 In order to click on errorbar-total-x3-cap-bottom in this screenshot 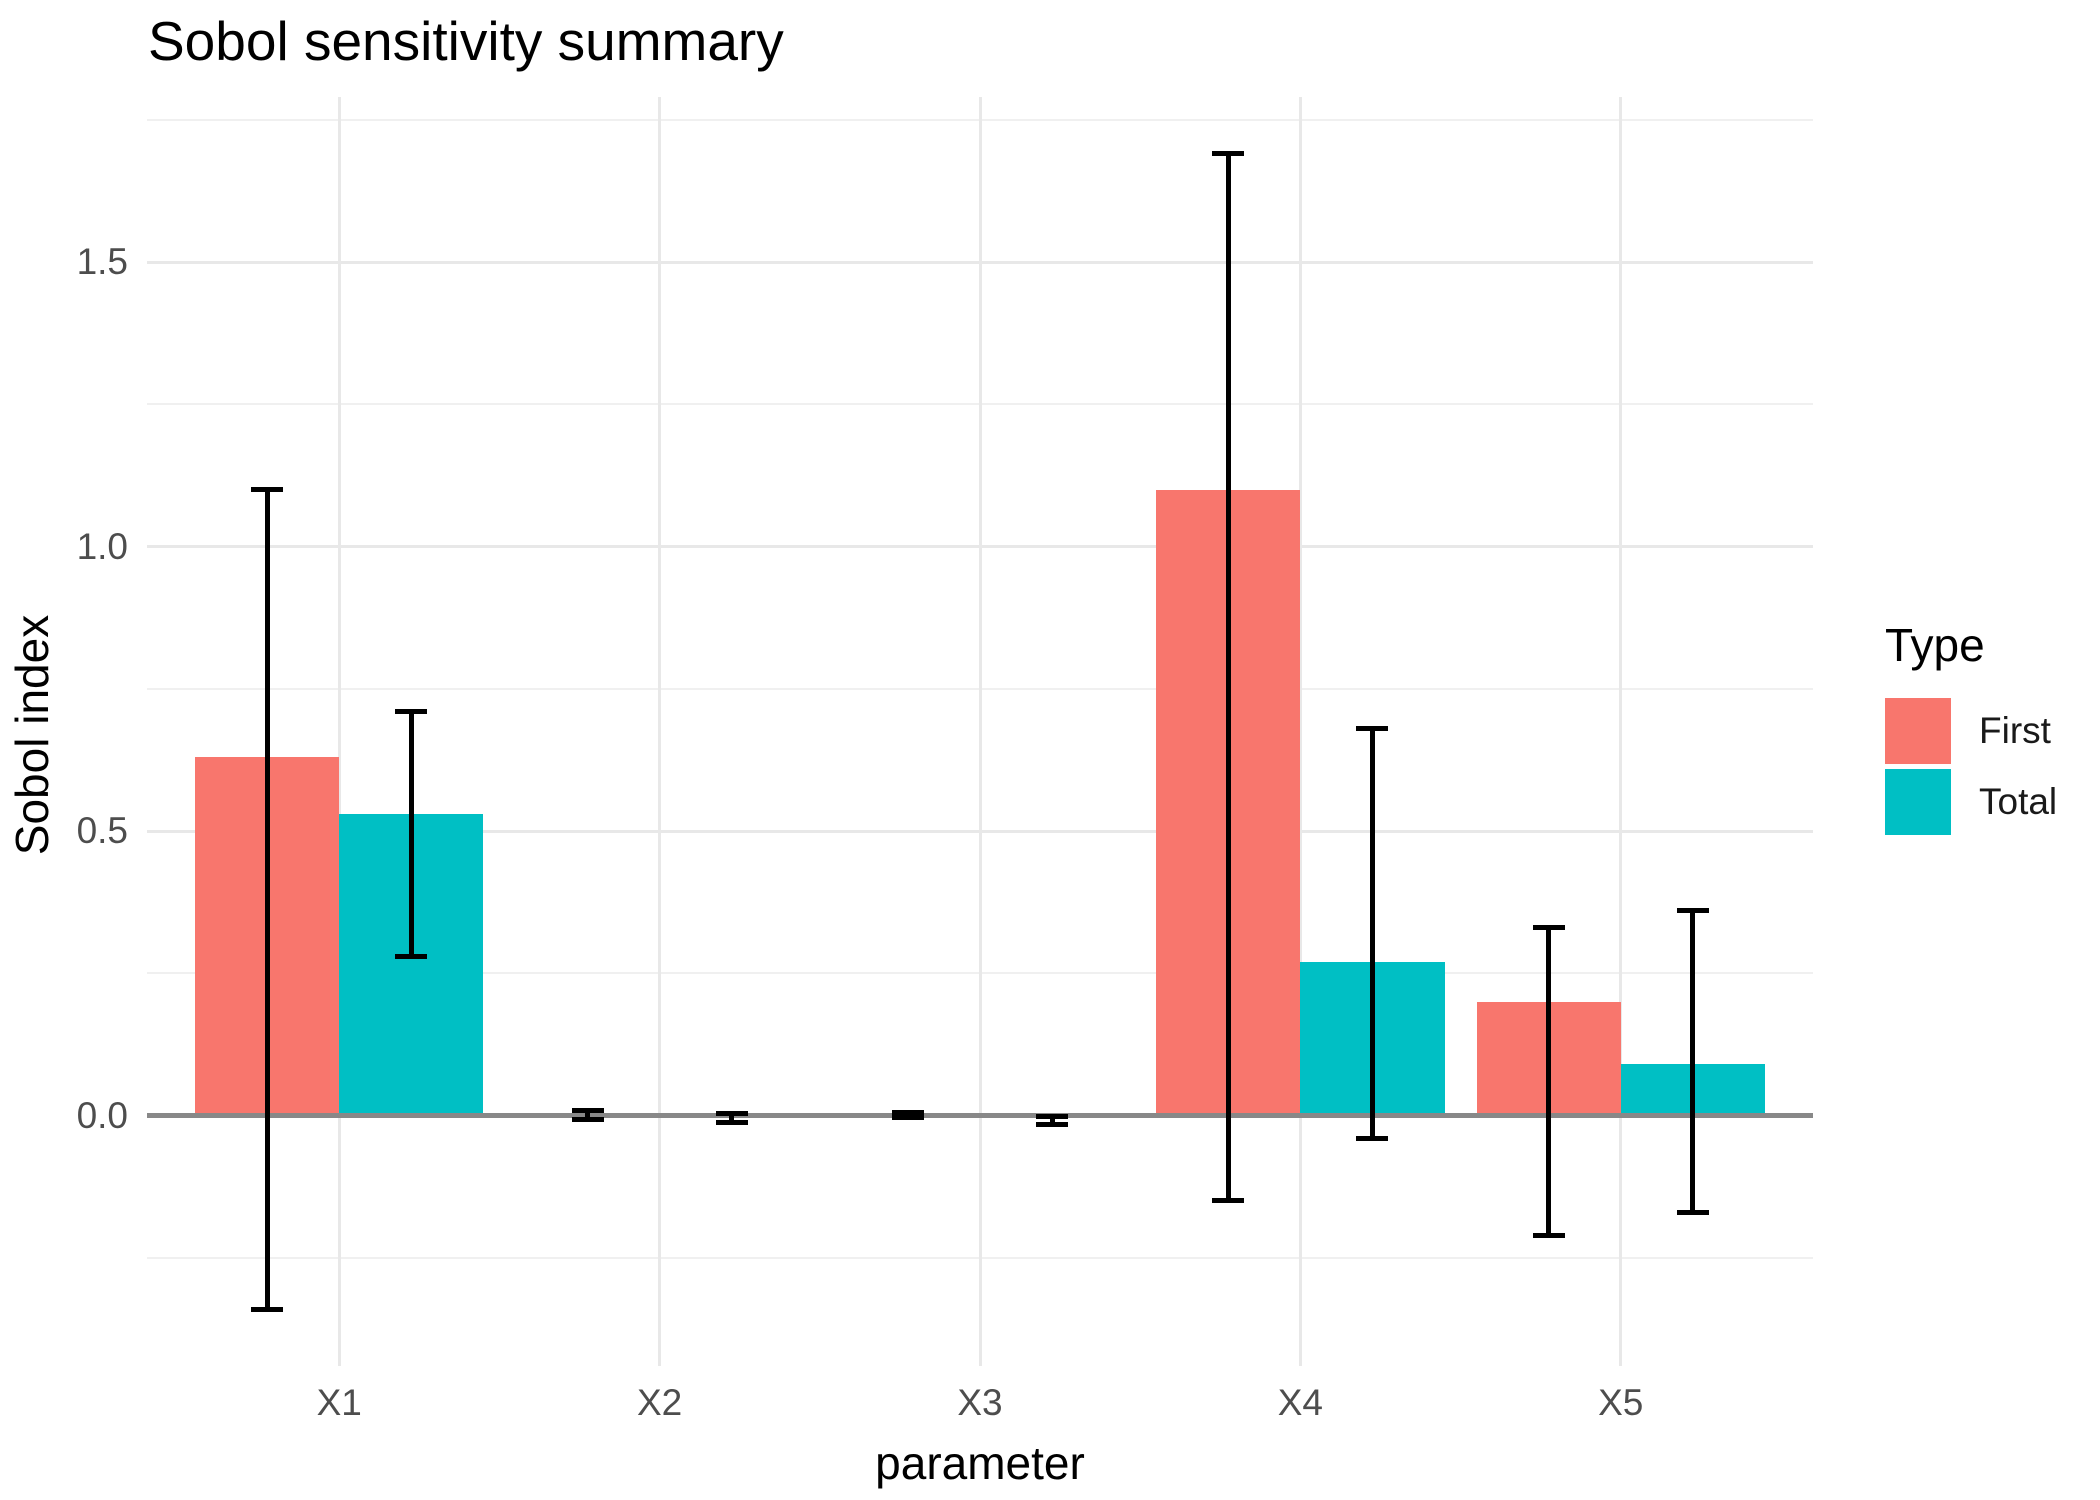, I will do `click(1052, 1125)`.